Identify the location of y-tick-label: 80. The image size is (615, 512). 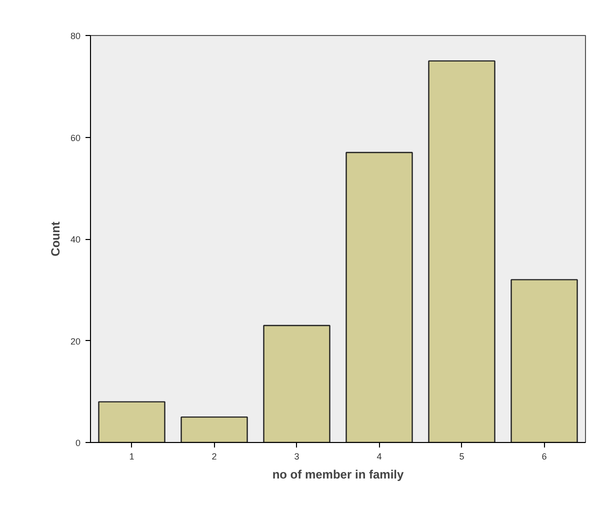
(75, 36).